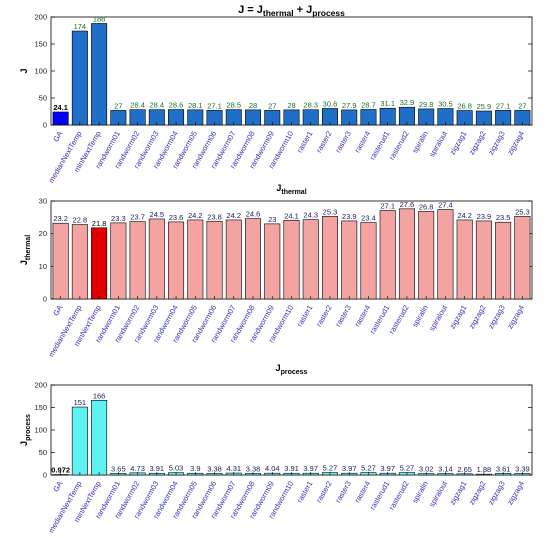  Describe the element at coordinates (291, 189) in the screenshot. I see `chart-title: Jthermal` at that location.